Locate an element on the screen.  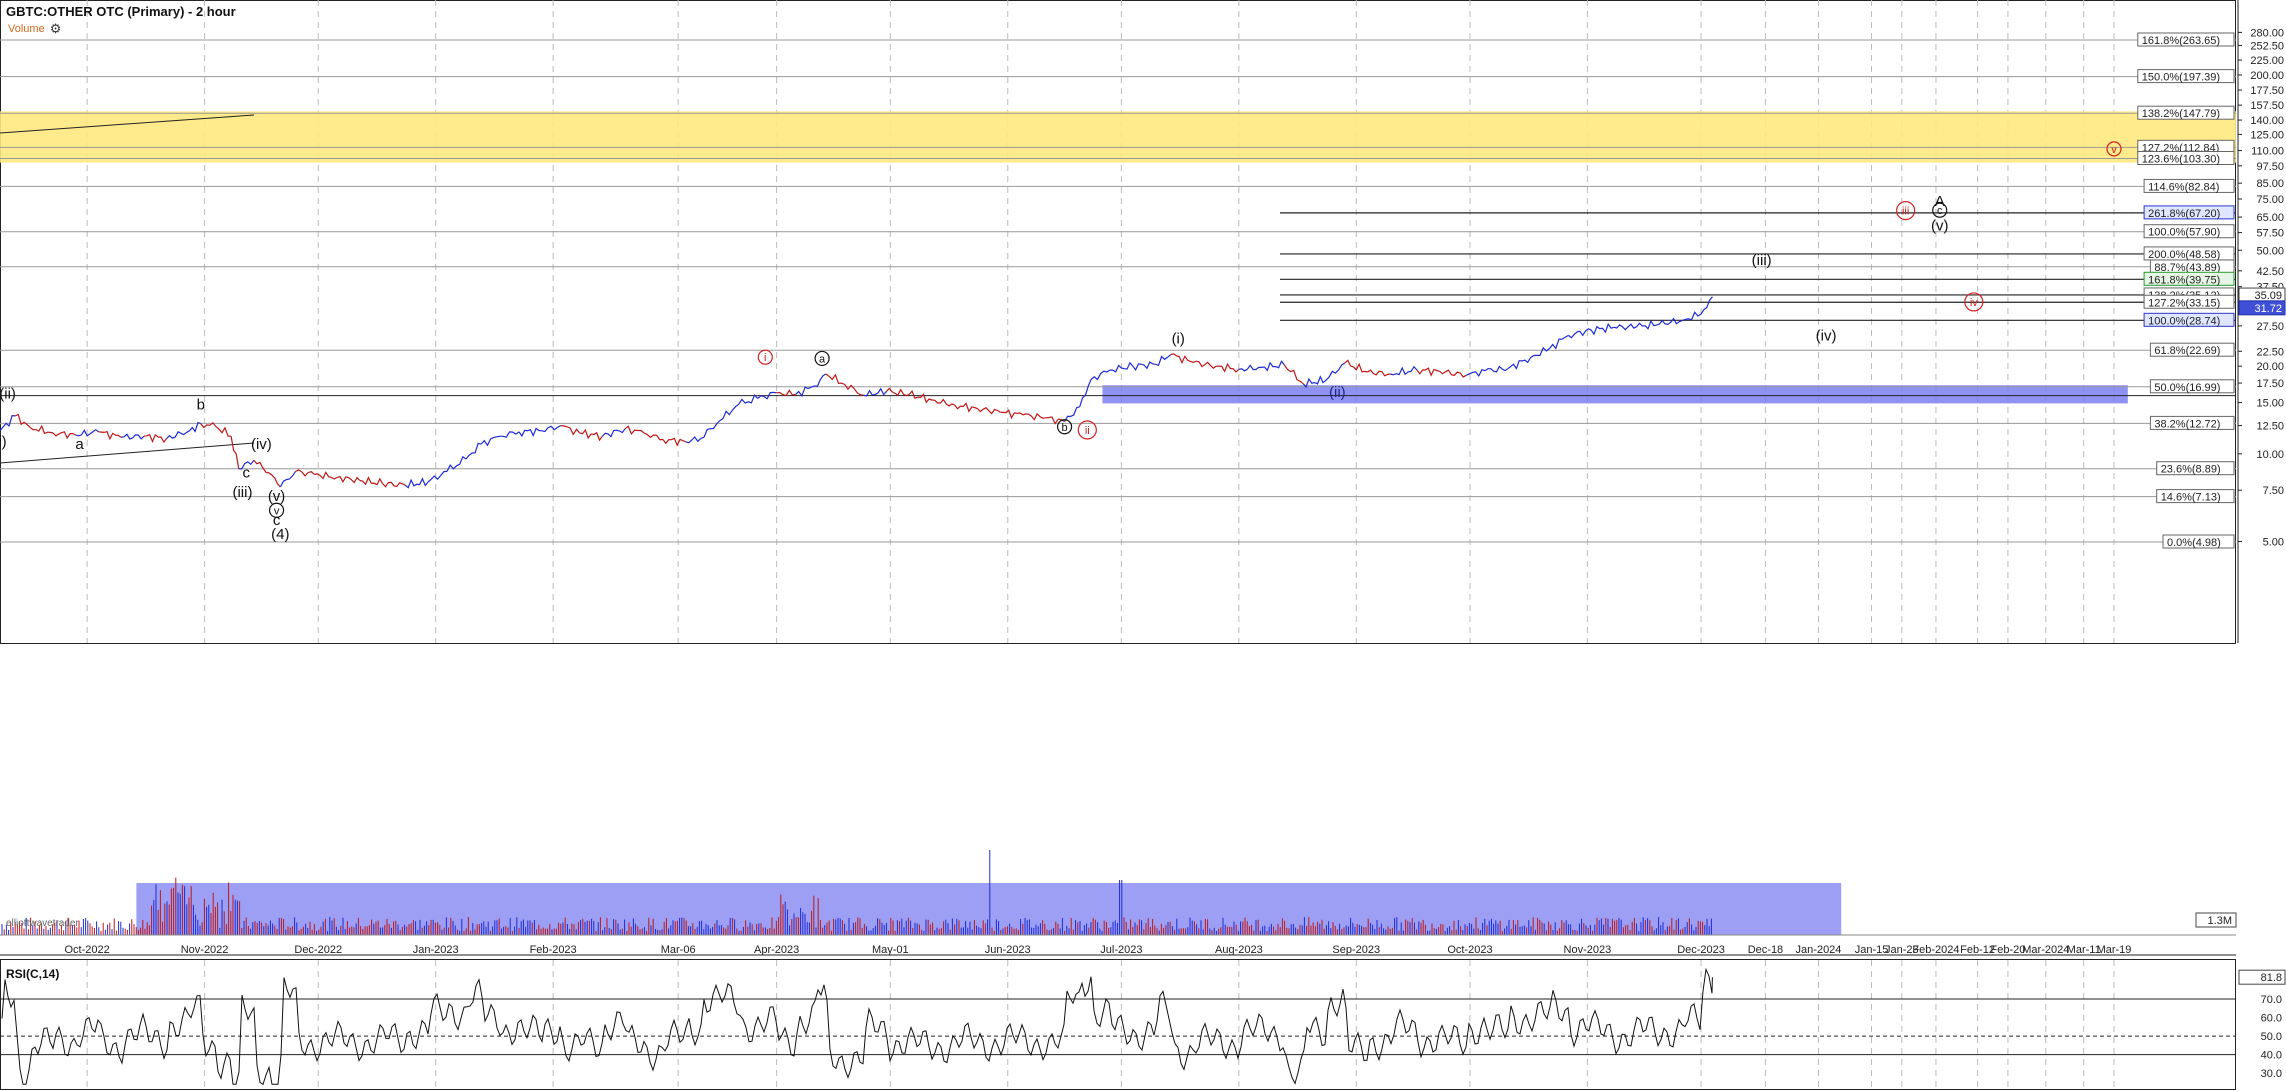
price-tick-label: 225.00 is located at coordinates (2267, 61).